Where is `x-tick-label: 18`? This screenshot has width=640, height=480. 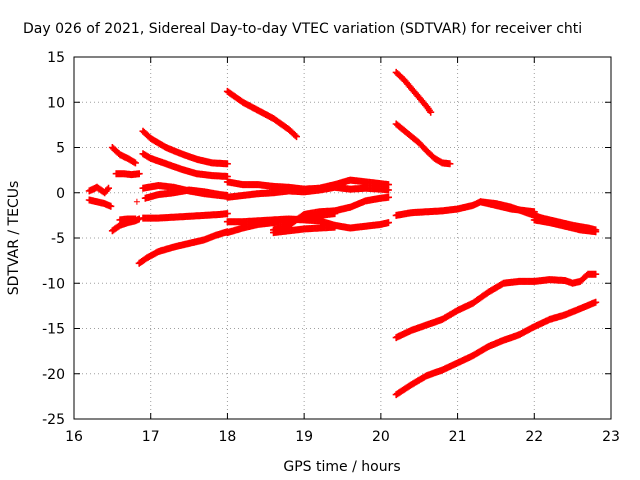
x-tick-label: 18 is located at coordinates (228, 437).